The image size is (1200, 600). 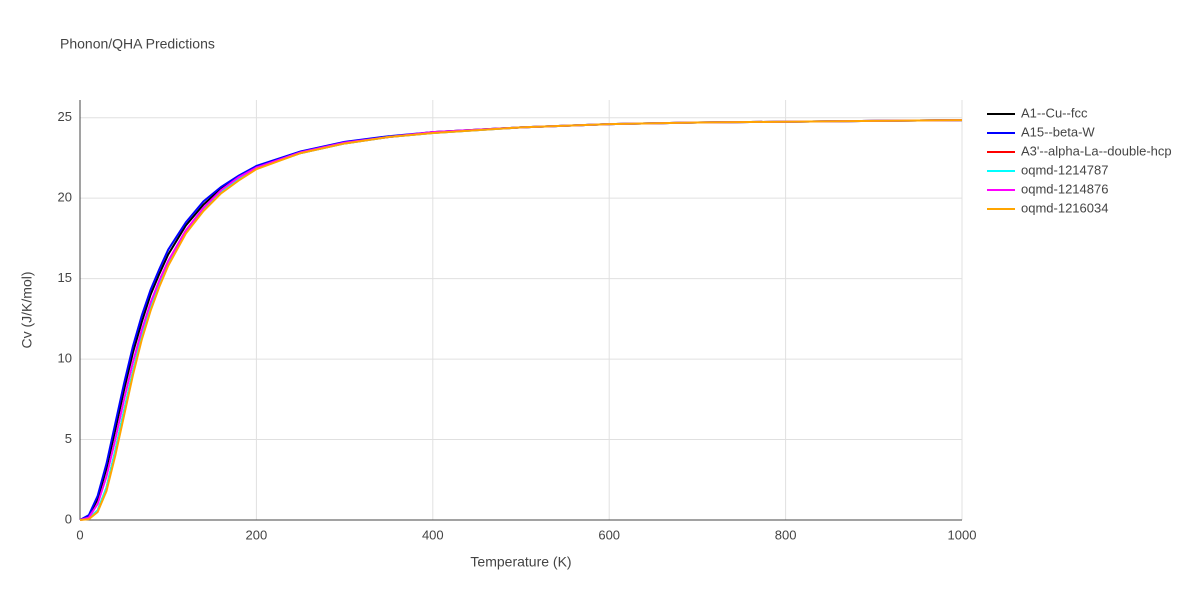 I want to click on x-tick-label: 800, so click(x=786, y=534).